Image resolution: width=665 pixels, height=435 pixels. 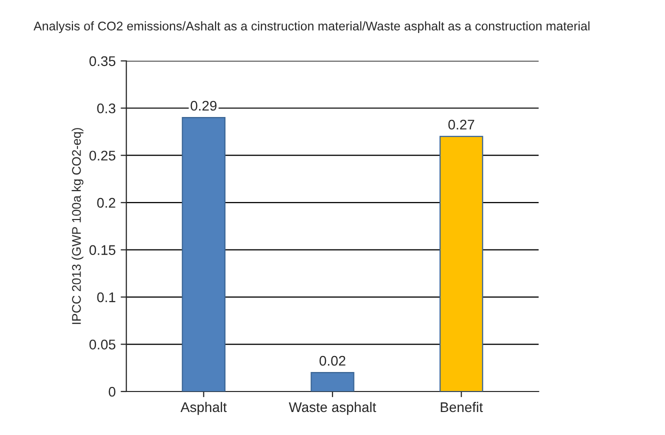 What do you see at coordinates (102, 155) in the screenshot?
I see `y-tick-label: 0.25` at bounding box center [102, 155].